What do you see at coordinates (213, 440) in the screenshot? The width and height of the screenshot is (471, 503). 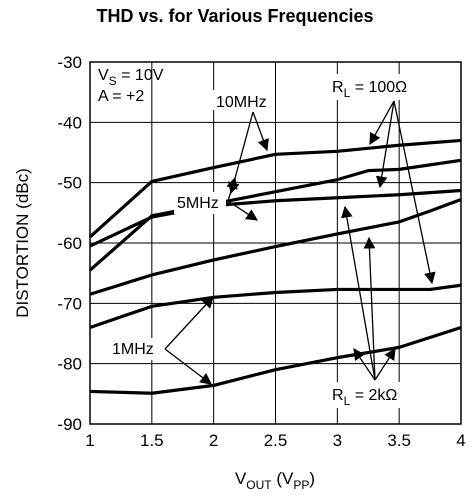 I see `x-tick-label: 2` at bounding box center [213, 440].